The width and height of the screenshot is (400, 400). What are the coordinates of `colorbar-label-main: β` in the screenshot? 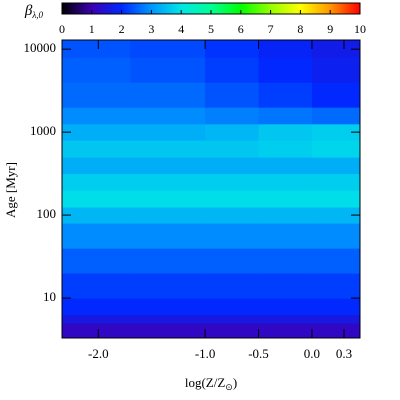 It's located at (28, 11).